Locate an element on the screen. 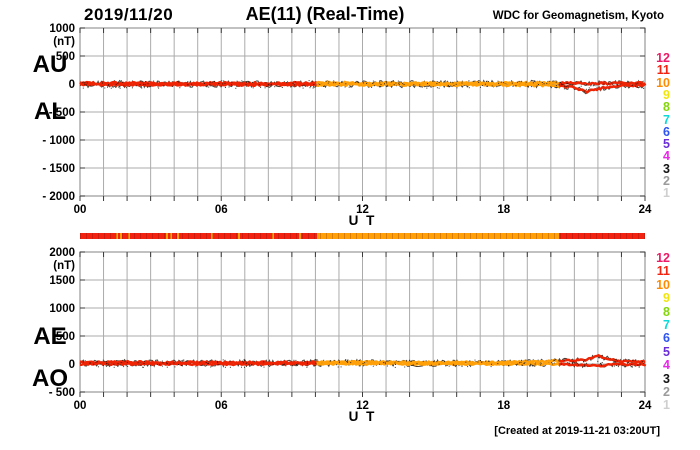  station-number-3: 3 is located at coordinates (666, 378).